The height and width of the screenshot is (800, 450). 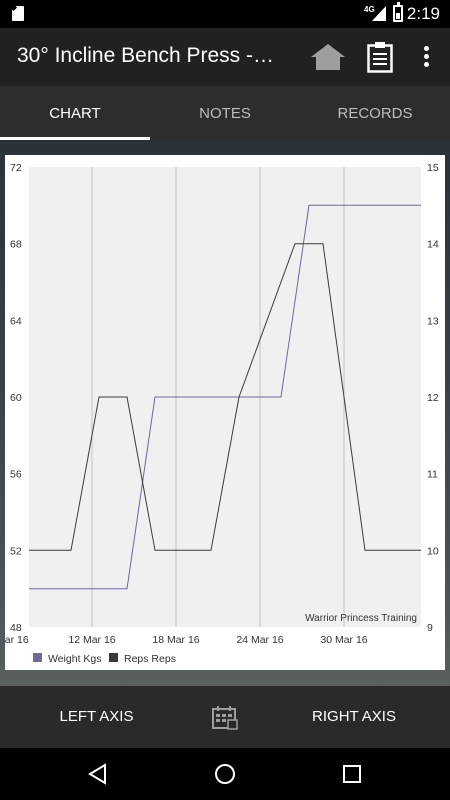 What do you see at coordinates (16, 245) in the screenshot?
I see `left-axis-tick-label: 68` at bounding box center [16, 245].